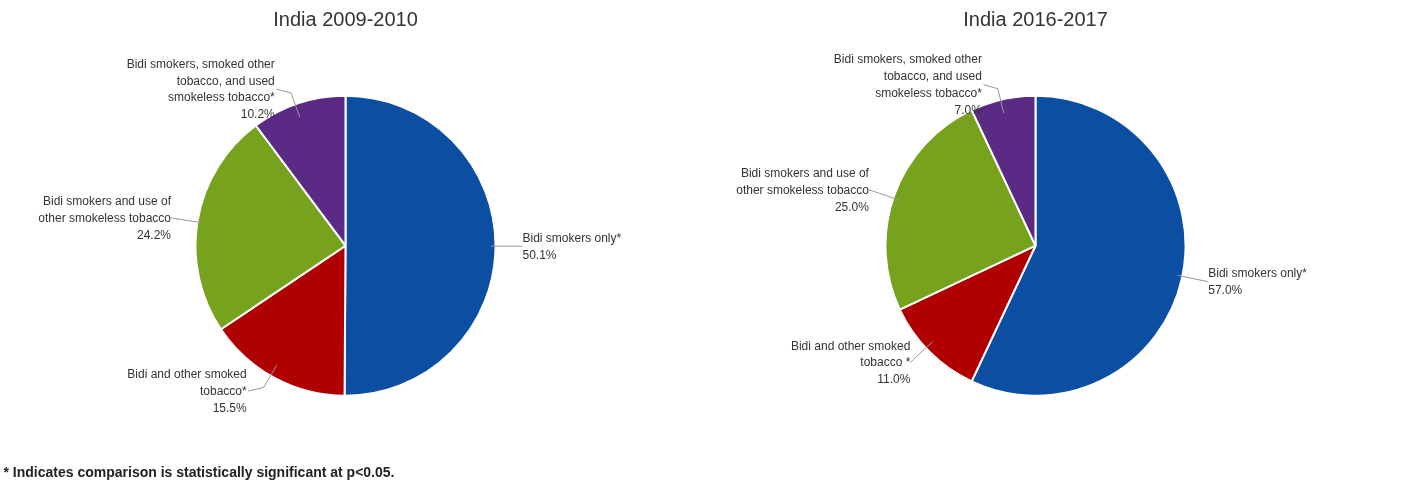 This screenshot has width=1407, height=496. What do you see at coordinates (1035, 18) in the screenshot?
I see `chart-title: India 2016-2017` at bounding box center [1035, 18].